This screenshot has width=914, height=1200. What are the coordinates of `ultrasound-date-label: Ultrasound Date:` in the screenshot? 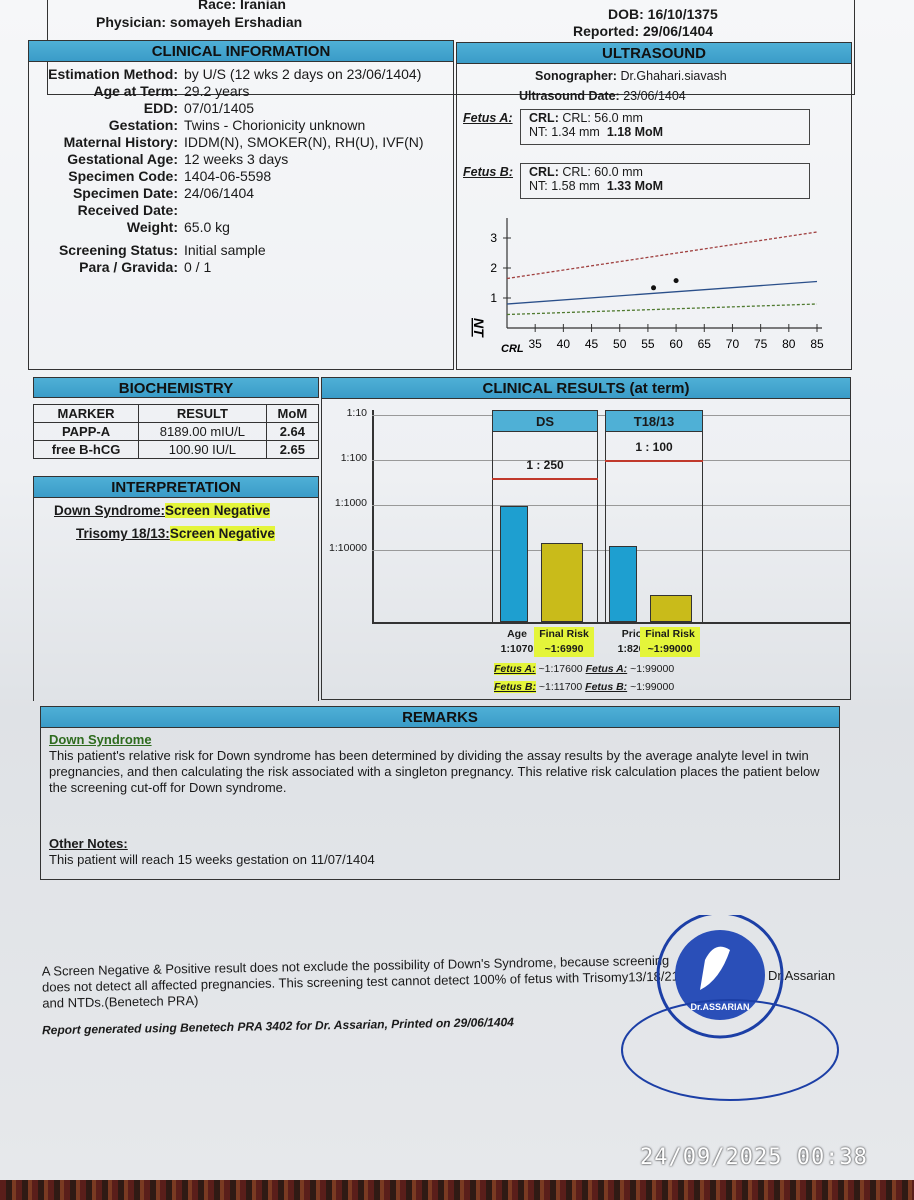 It's located at (569, 96).